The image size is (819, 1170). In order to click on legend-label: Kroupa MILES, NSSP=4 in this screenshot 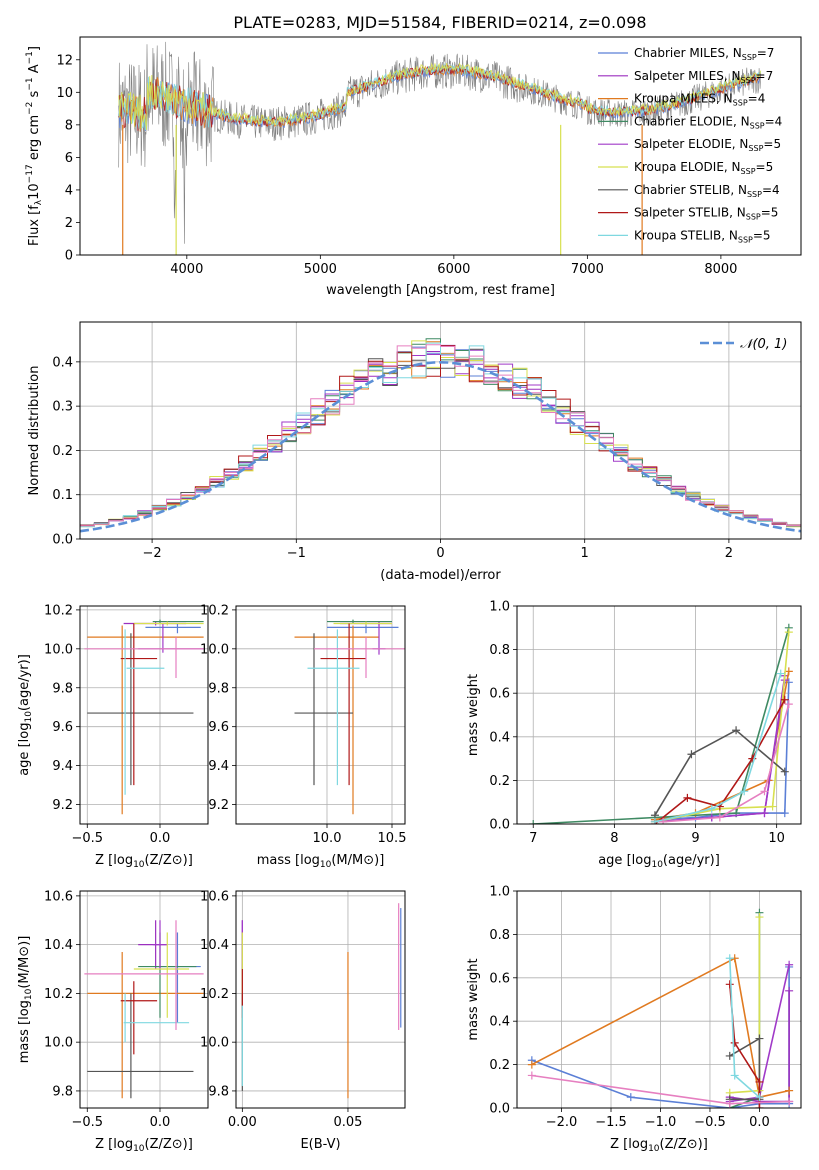, I will do `click(699, 100)`.